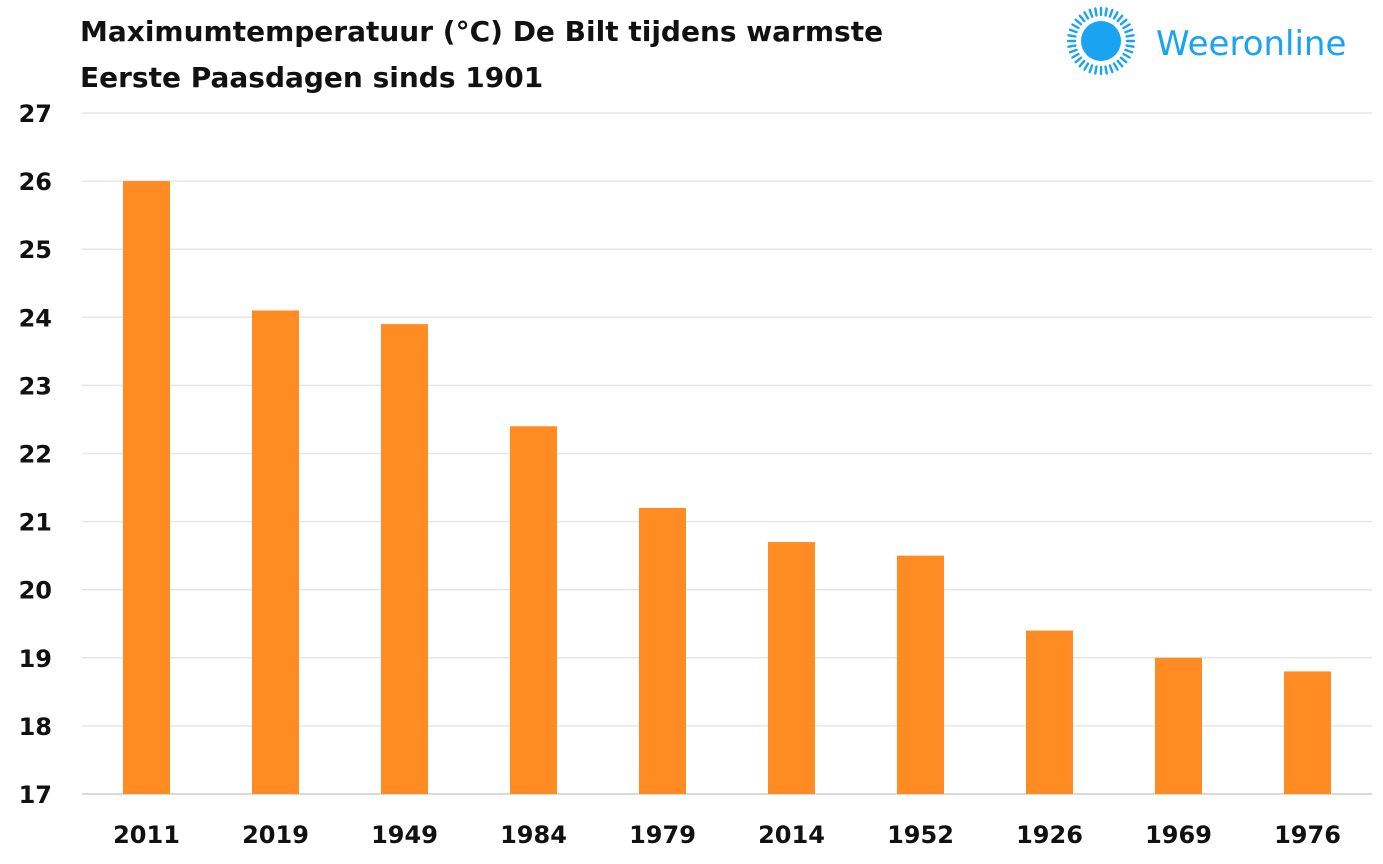 The height and width of the screenshot is (864, 1383). I want to click on y-tick-label: 24, so click(35, 318).